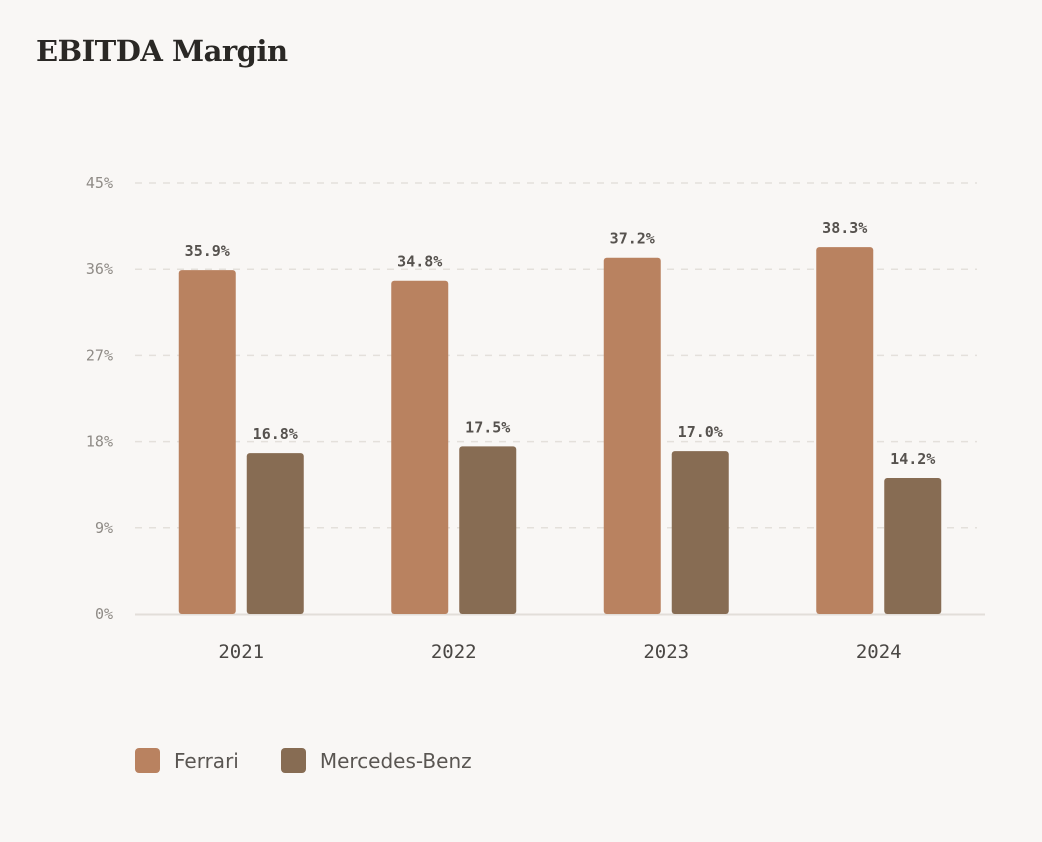  I want to click on data-label: 35.9%, so click(207, 251).